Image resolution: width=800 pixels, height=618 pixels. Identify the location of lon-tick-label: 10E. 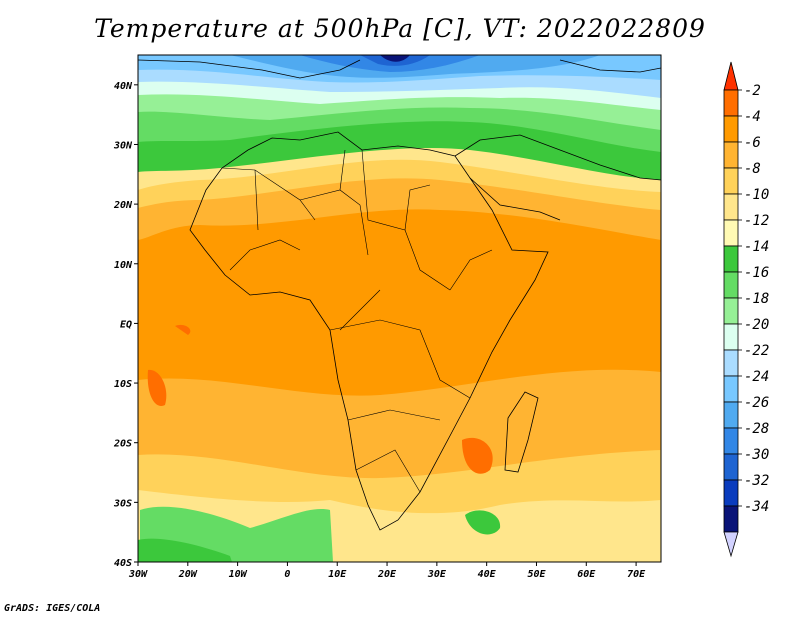
(337, 574).